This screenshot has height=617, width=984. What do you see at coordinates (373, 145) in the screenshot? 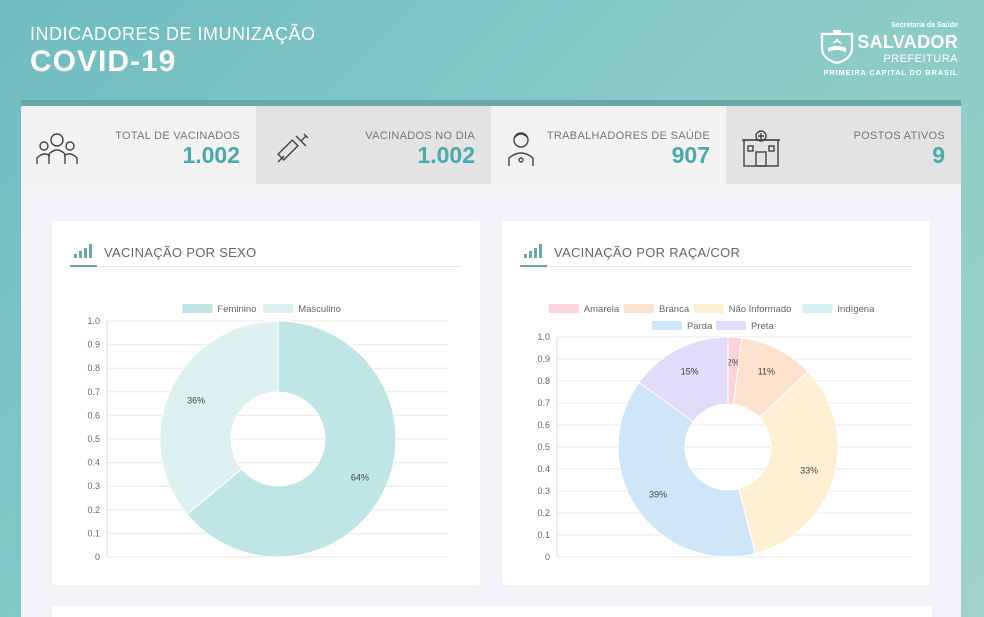
I see `kpi-vacinados-no-dia: VACINADOS NO DIA 1.002` at bounding box center [373, 145].